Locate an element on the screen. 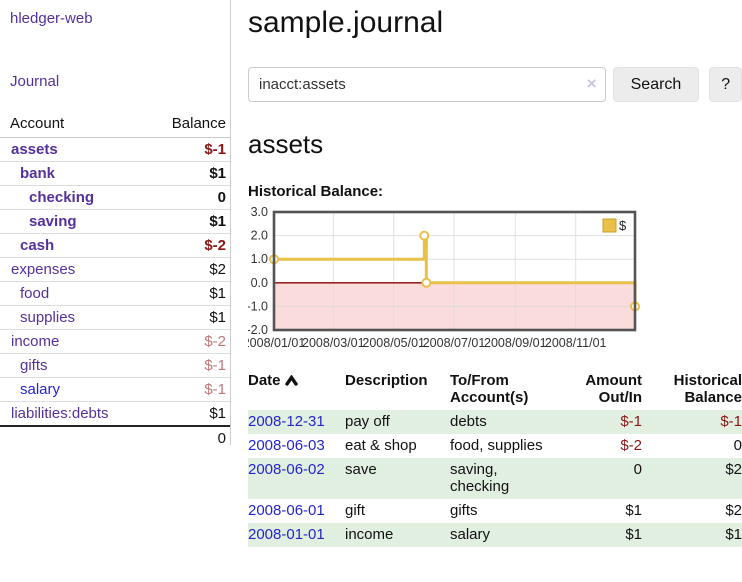 This screenshot has height=582, width=742. account-row: assets $-1 is located at coordinates (115, 150).